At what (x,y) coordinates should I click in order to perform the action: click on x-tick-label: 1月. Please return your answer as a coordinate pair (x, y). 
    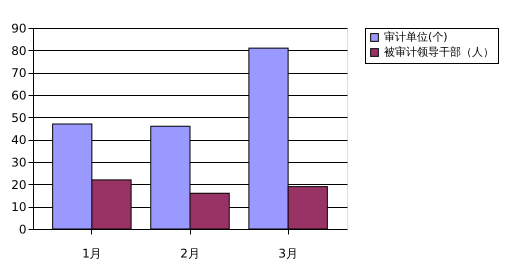
    Looking at the image, I should click on (92, 253).